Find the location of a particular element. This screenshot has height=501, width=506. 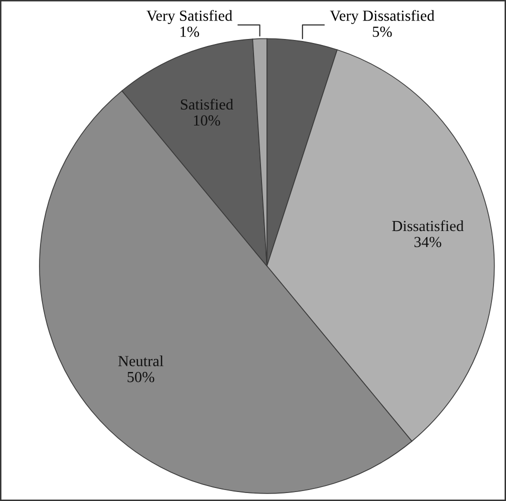

slice-label: Neutral is located at coordinates (141, 360).